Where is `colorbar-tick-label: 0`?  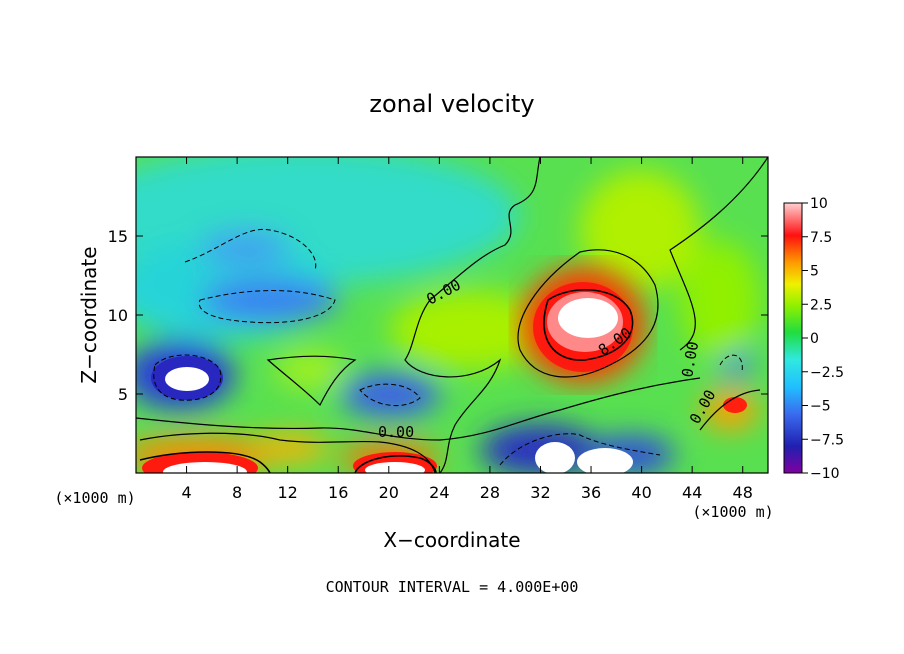
colorbar-tick-label: 0 is located at coordinates (814, 339).